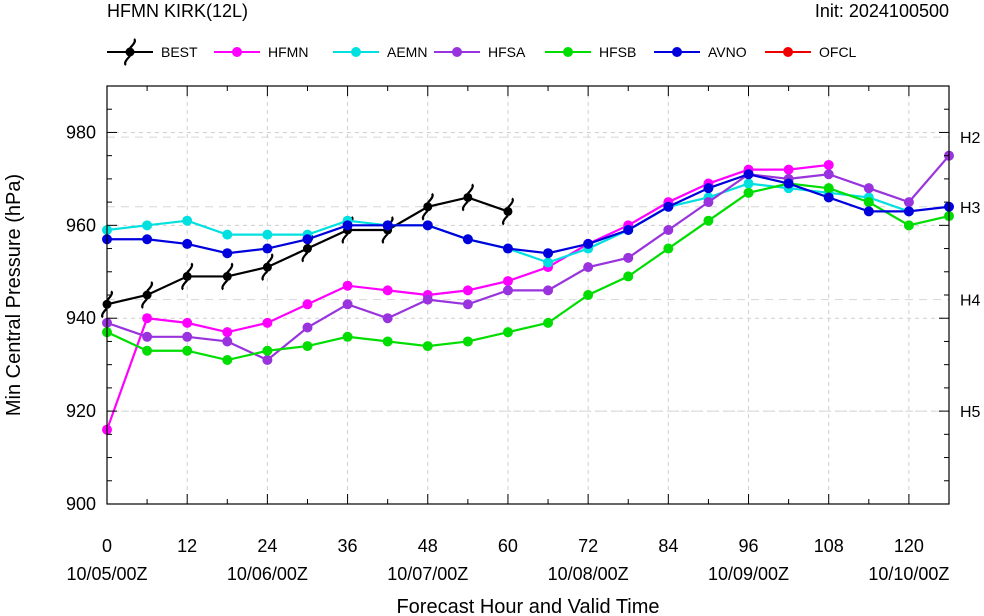 This screenshot has width=984, height=616. What do you see at coordinates (909, 546) in the screenshot?
I see `x-tick-label: 120` at bounding box center [909, 546].